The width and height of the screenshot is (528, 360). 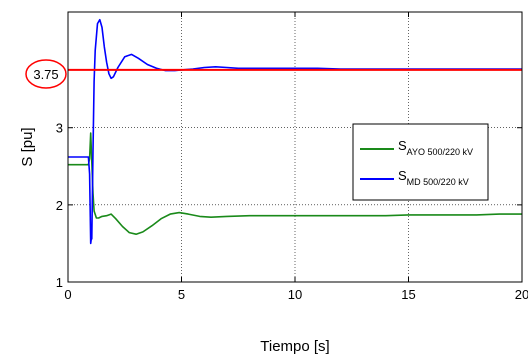 What do you see at coordinates (440, 152) in the screenshot?
I see `legend-entry-0-sub: AYO 500/220 kV` at bounding box center [440, 152].